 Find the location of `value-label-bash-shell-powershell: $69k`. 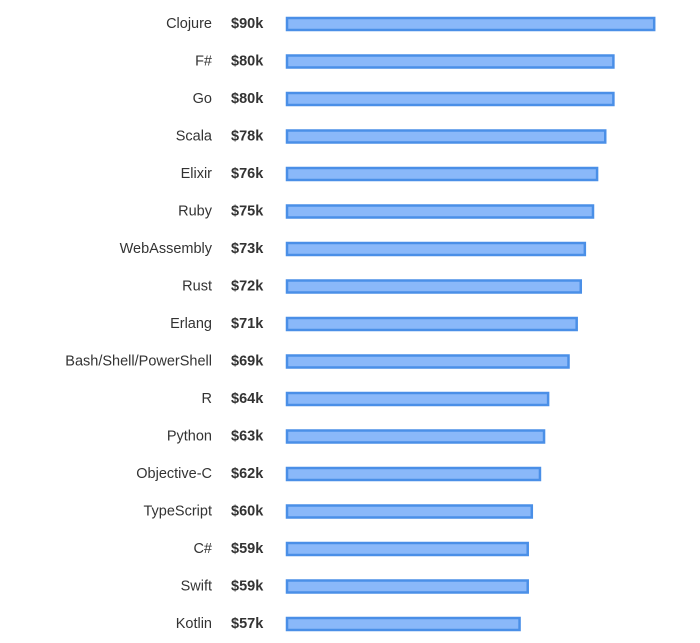

value-label-bash-shell-powershell: $69k is located at coordinates (247, 362).